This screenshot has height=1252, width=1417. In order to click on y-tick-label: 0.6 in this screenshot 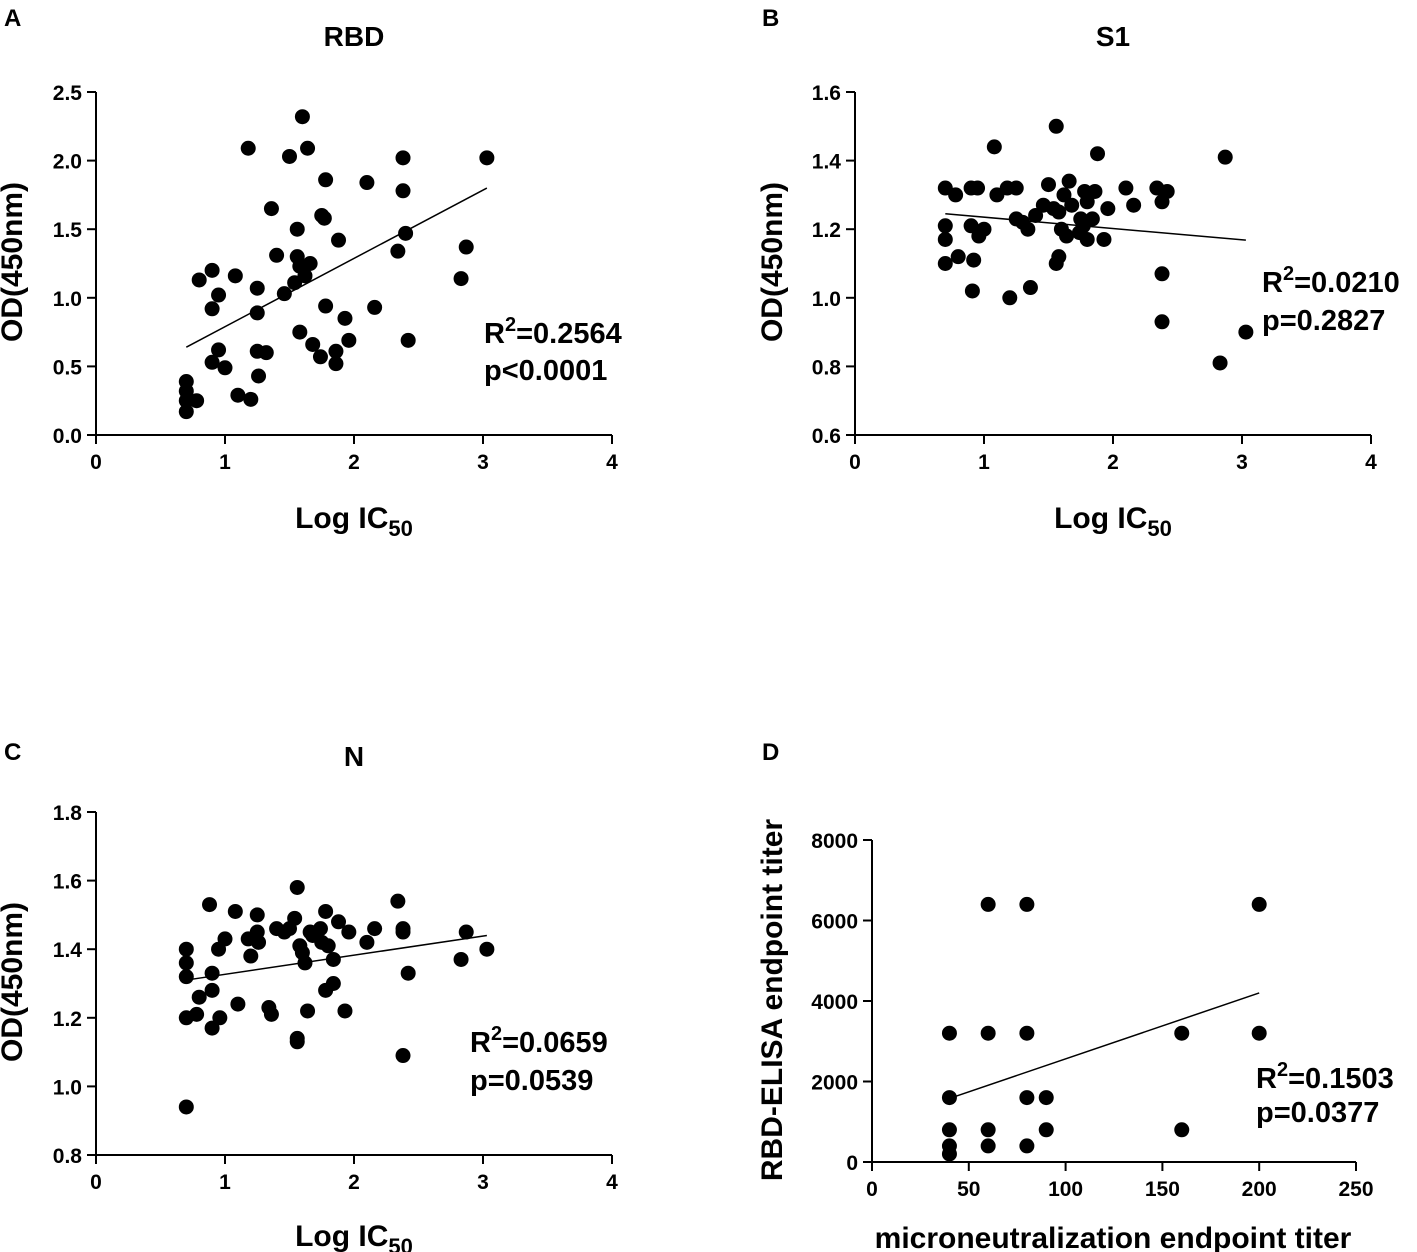, I will do `click(826, 436)`.